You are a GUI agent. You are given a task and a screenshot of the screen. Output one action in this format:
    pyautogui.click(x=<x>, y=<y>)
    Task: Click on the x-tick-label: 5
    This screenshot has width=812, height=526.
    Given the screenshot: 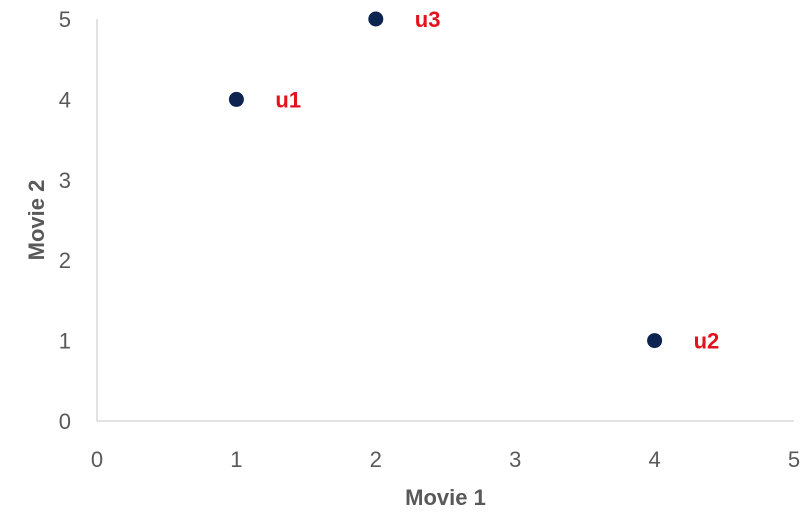 What is the action you would take?
    pyautogui.click(x=794, y=459)
    